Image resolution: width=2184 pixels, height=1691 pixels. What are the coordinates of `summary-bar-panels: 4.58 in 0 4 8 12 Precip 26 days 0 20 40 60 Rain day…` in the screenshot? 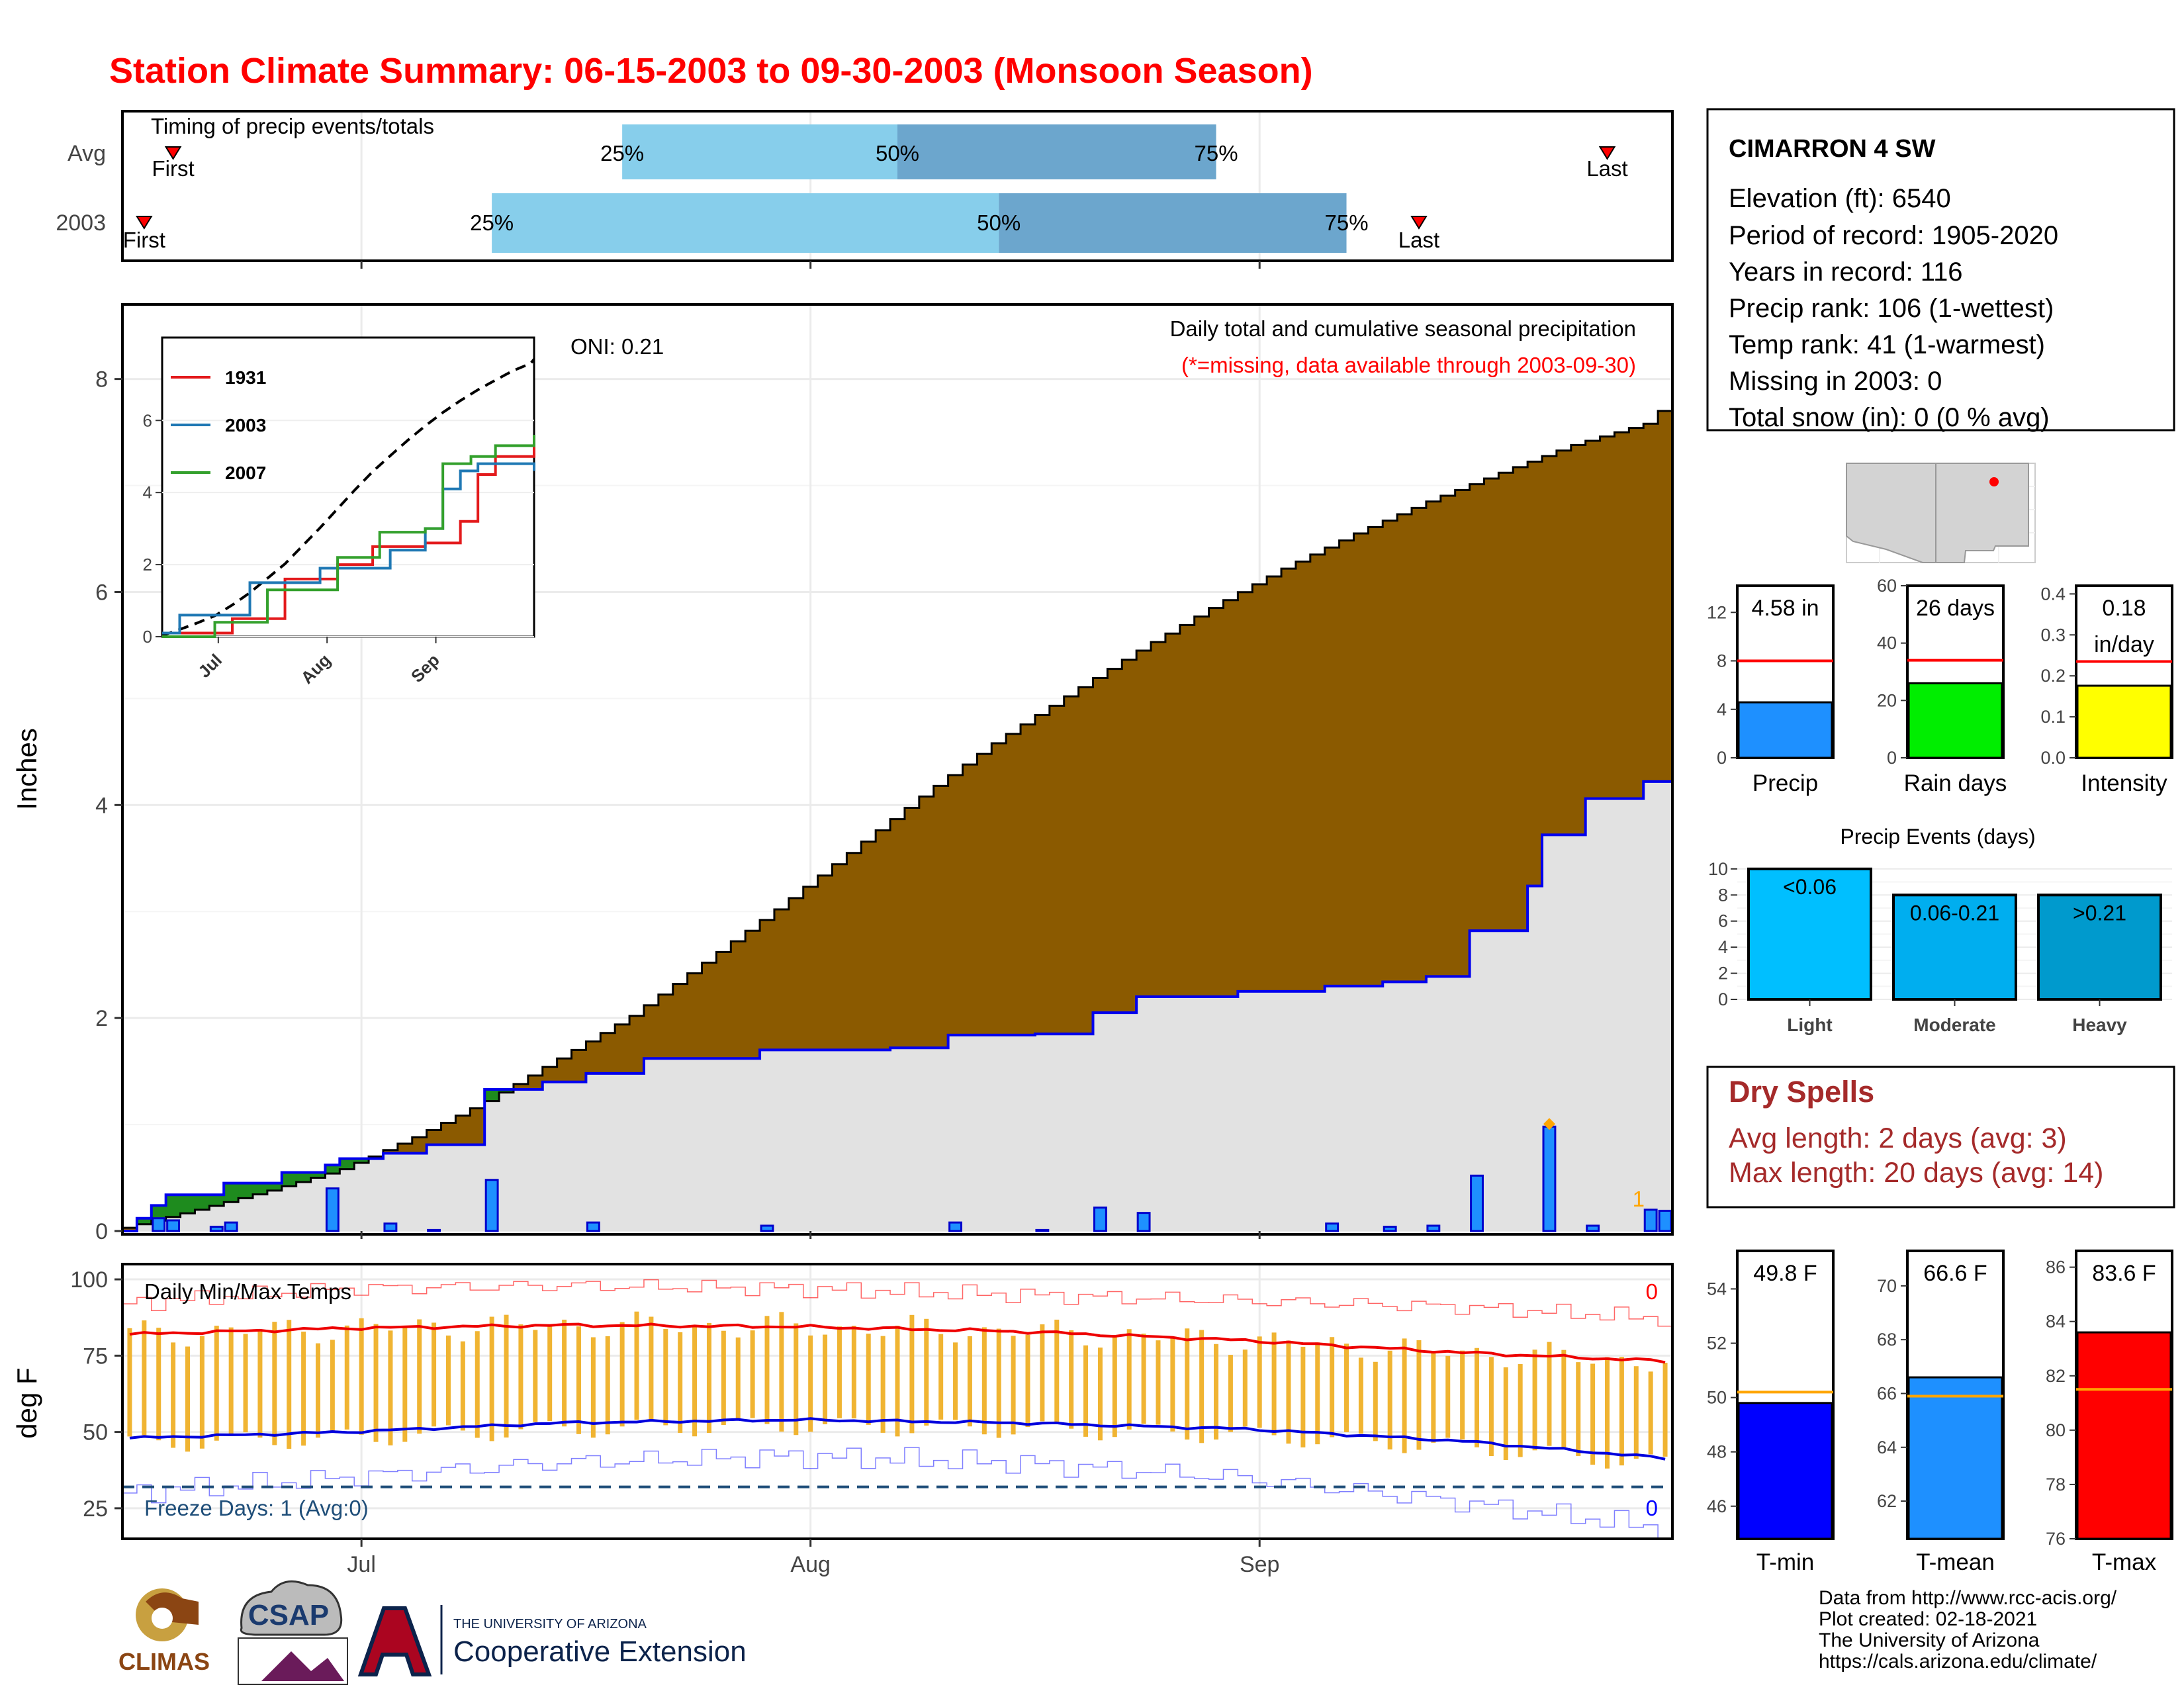 It's located at (1940, 686).